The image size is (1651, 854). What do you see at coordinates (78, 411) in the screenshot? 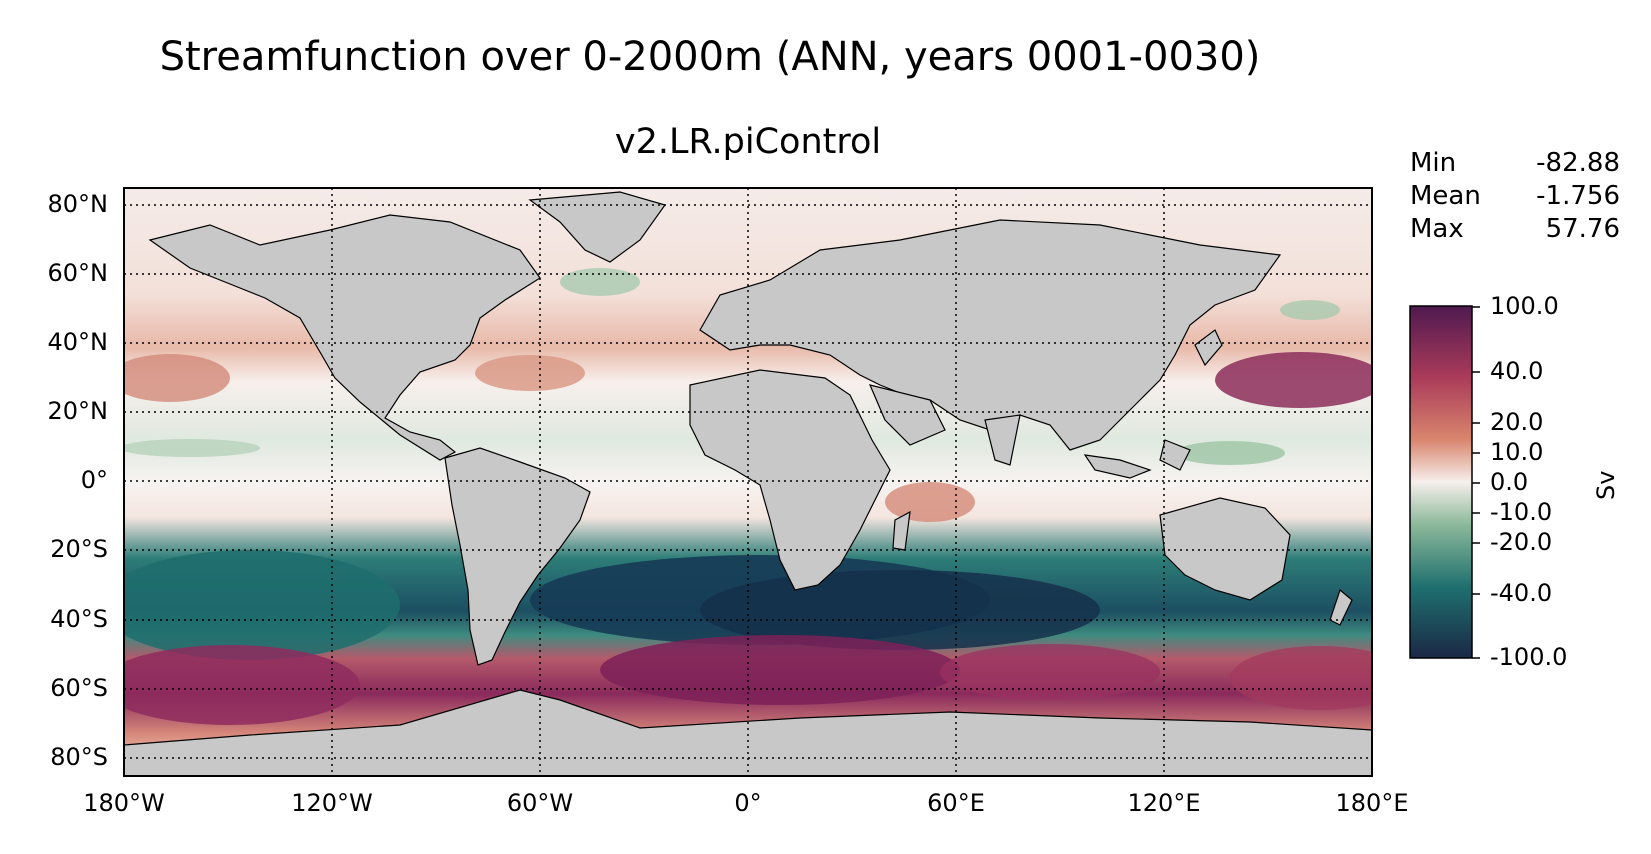
I see `lat-tick: 20°N` at bounding box center [78, 411].